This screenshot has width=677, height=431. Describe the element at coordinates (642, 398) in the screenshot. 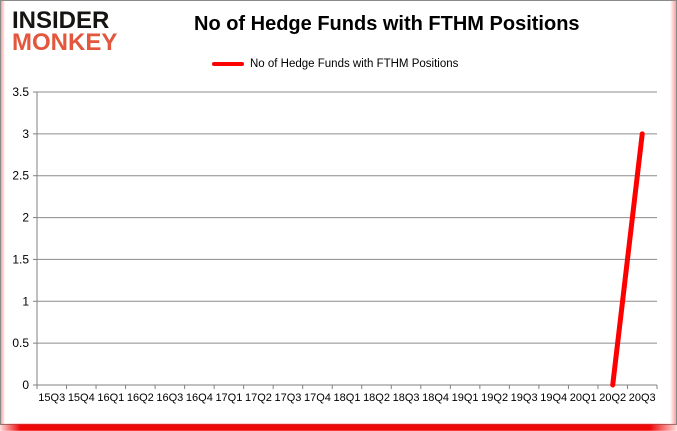

I see `svg-text: 20Q3` at that location.